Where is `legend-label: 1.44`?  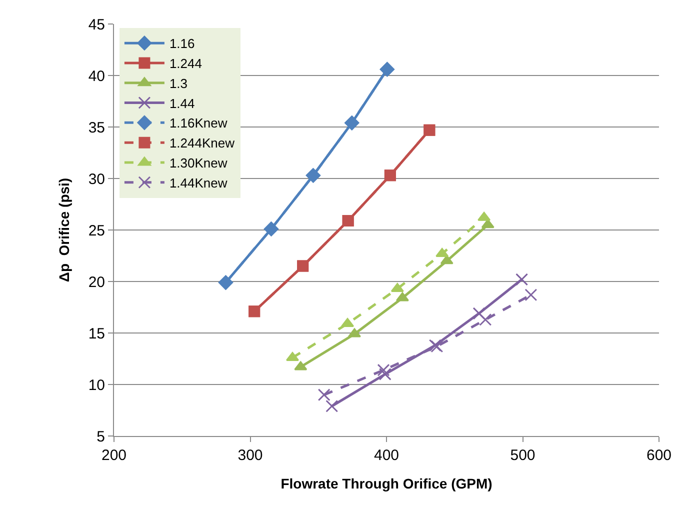 legend-label: 1.44 is located at coordinates (182, 103).